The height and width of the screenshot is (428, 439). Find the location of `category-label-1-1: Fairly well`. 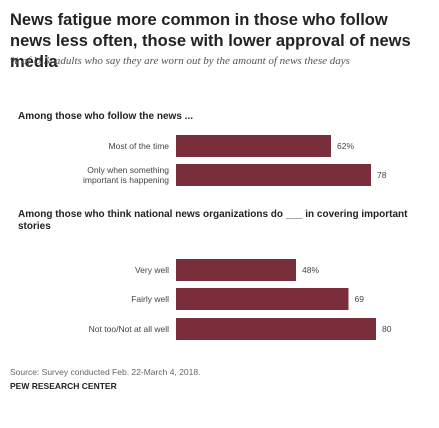

category-label-1-1: Fairly well is located at coordinates (150, 299).